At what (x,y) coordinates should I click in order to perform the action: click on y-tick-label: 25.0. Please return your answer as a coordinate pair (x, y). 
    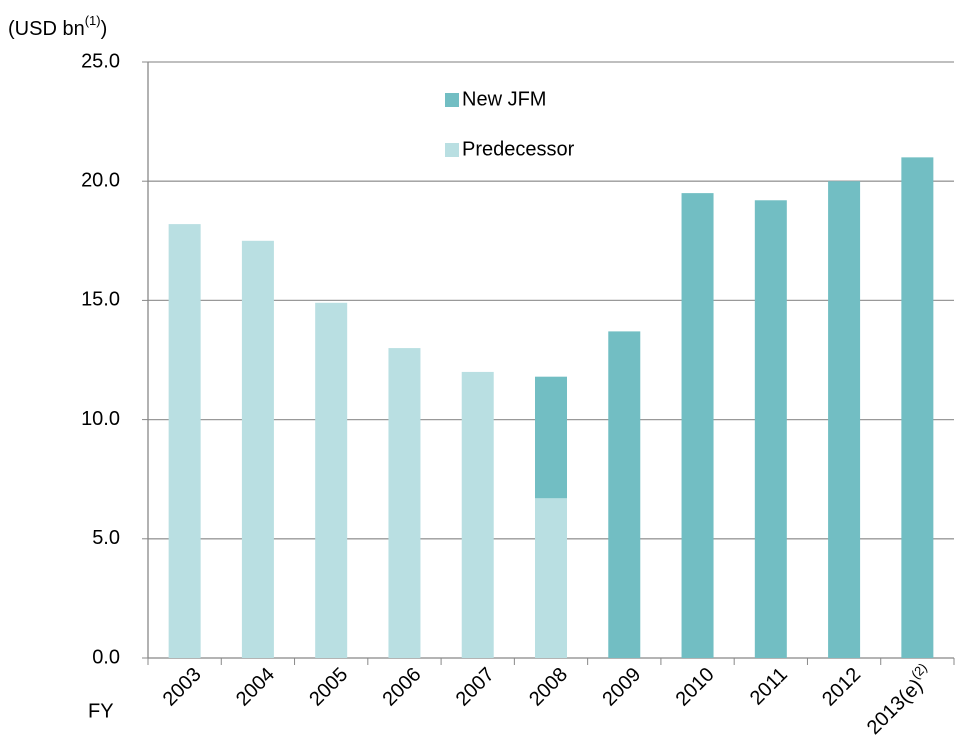
    Looking at the image, I should click on (100, 61).